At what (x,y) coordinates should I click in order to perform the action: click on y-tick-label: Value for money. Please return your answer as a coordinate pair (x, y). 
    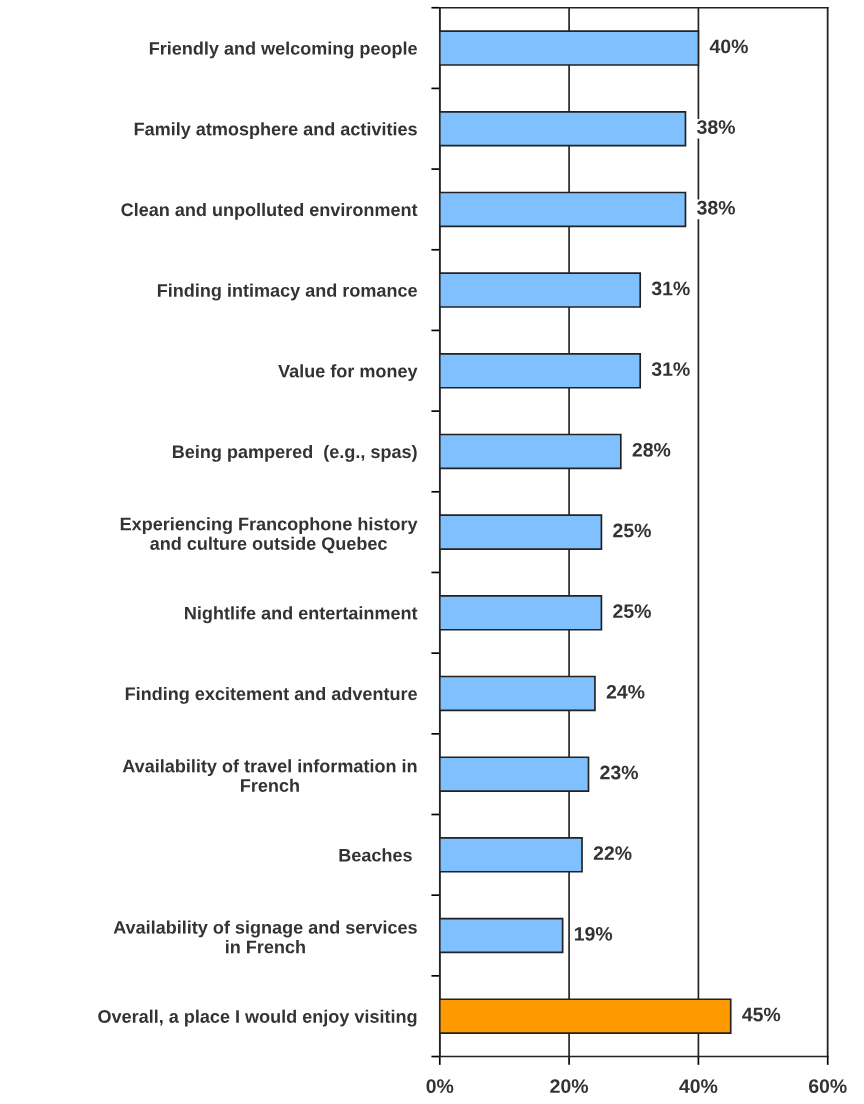
    Looking at the image, I should click on (348, 373).